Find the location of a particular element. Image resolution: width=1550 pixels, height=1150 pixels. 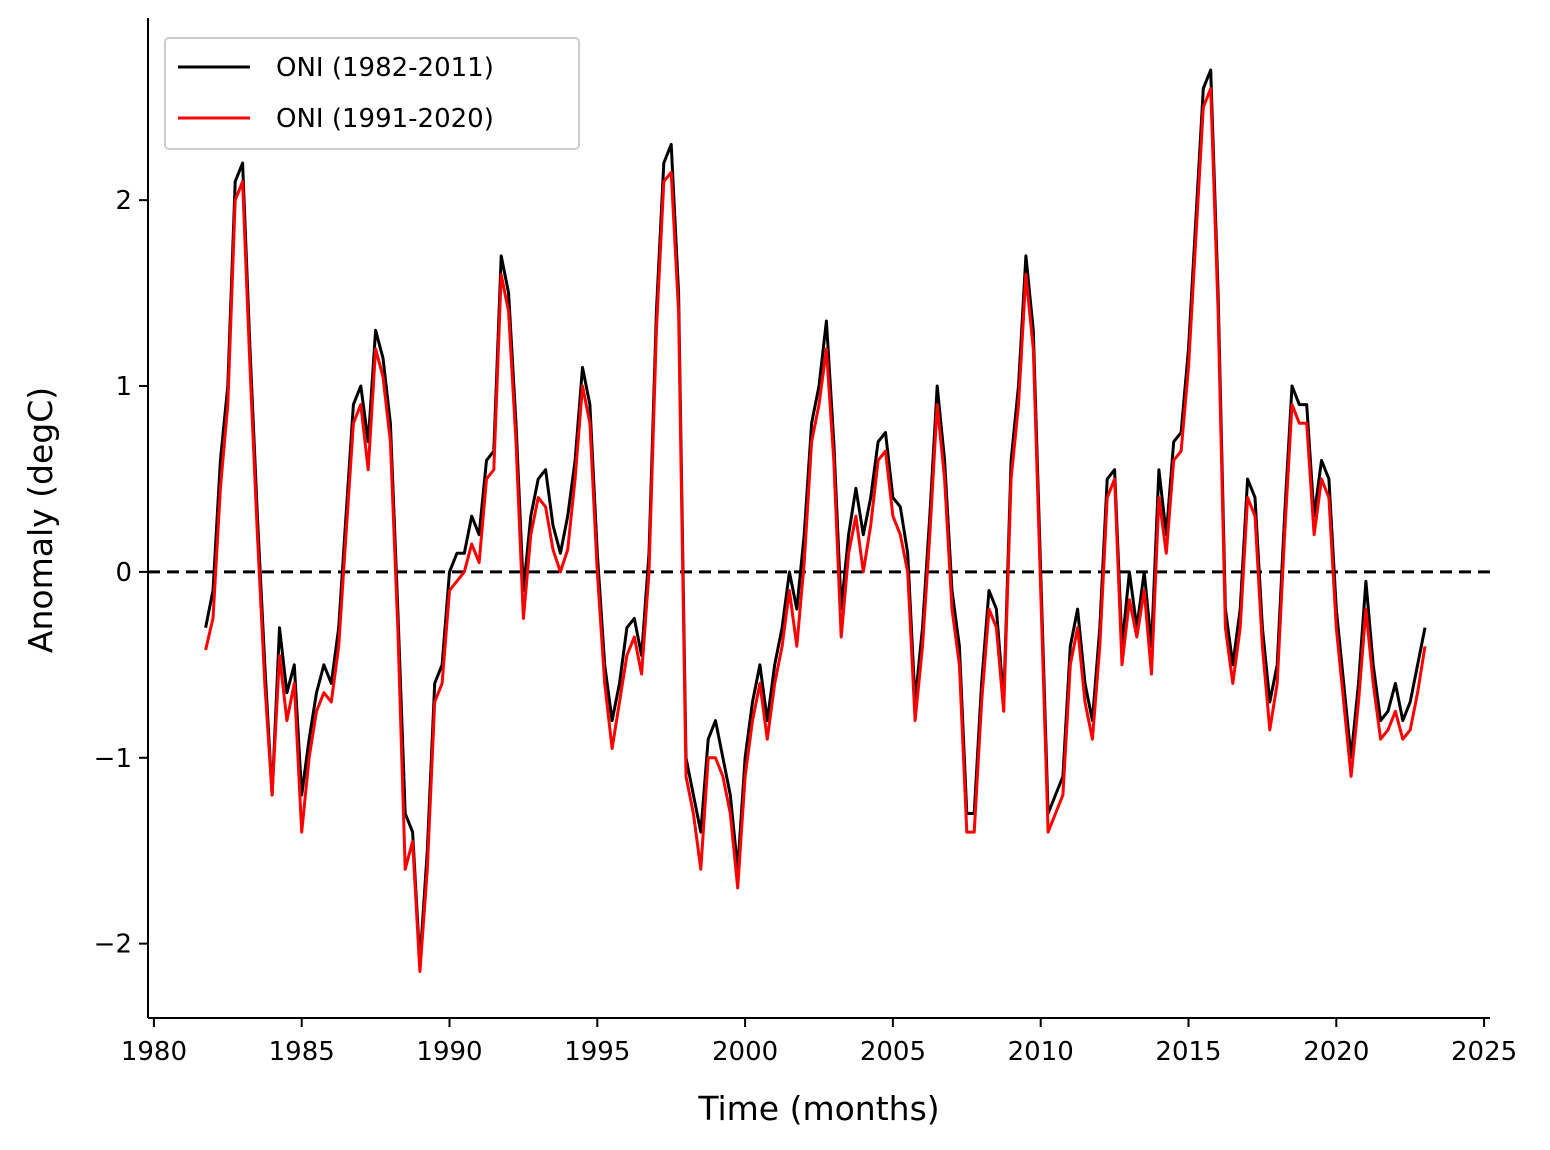

legend-label-1982-2011: ONI (1982-2011) is located at coordinates (385, 68).